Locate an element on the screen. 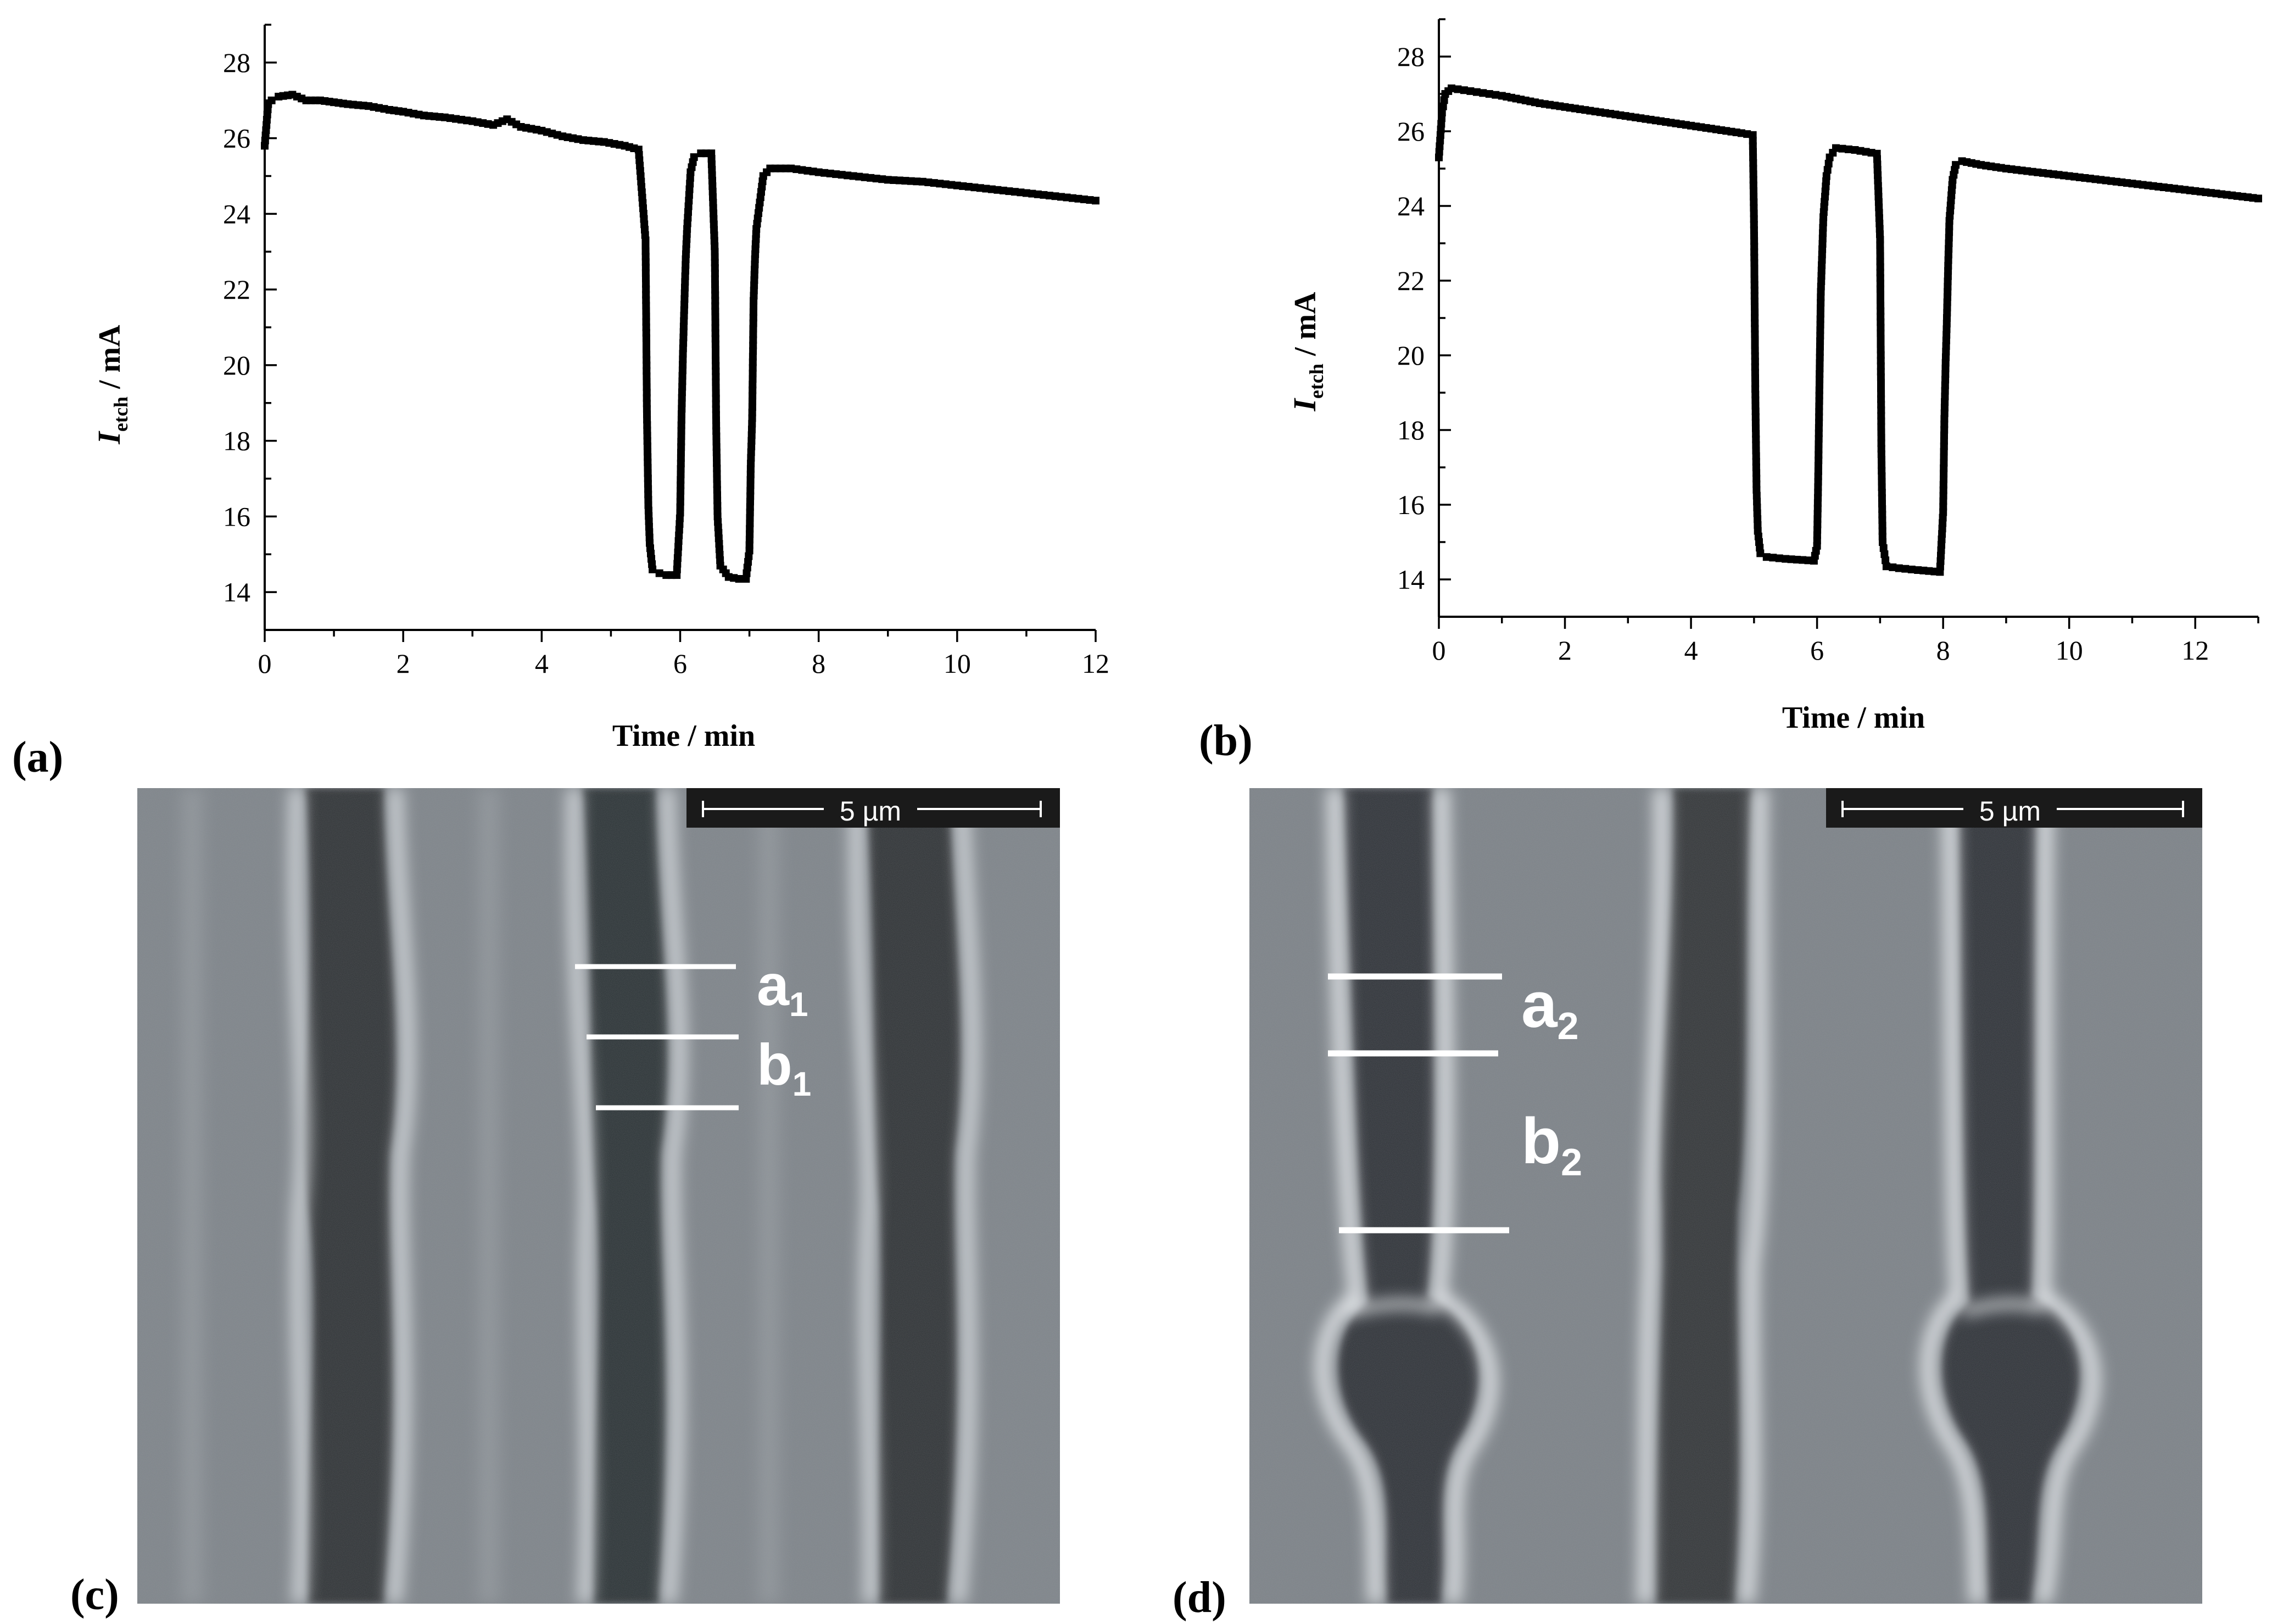 The height and width of the screenshot is (1624, 2272). chart-a-y-axis-label: Ietch / mA is located at coordinates (111, 385).